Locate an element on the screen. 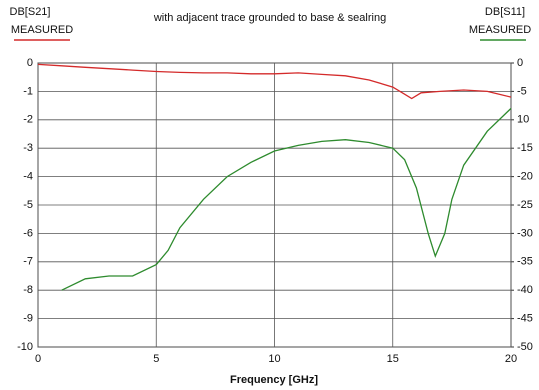  y2-tick-label: -40 is located at coordinates (525, 290).